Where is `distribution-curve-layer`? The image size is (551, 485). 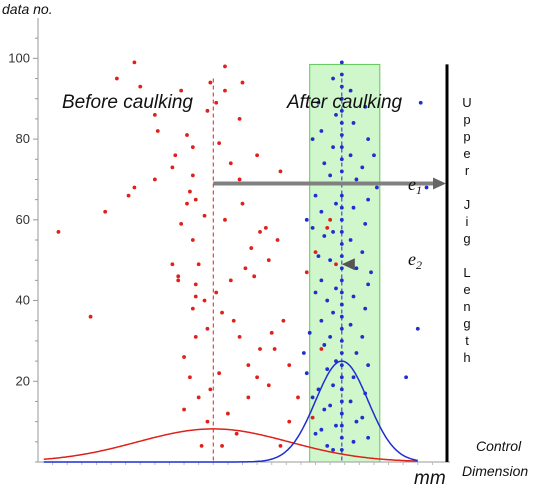 distribution-curve-layer is located at coordinates (230, 411).